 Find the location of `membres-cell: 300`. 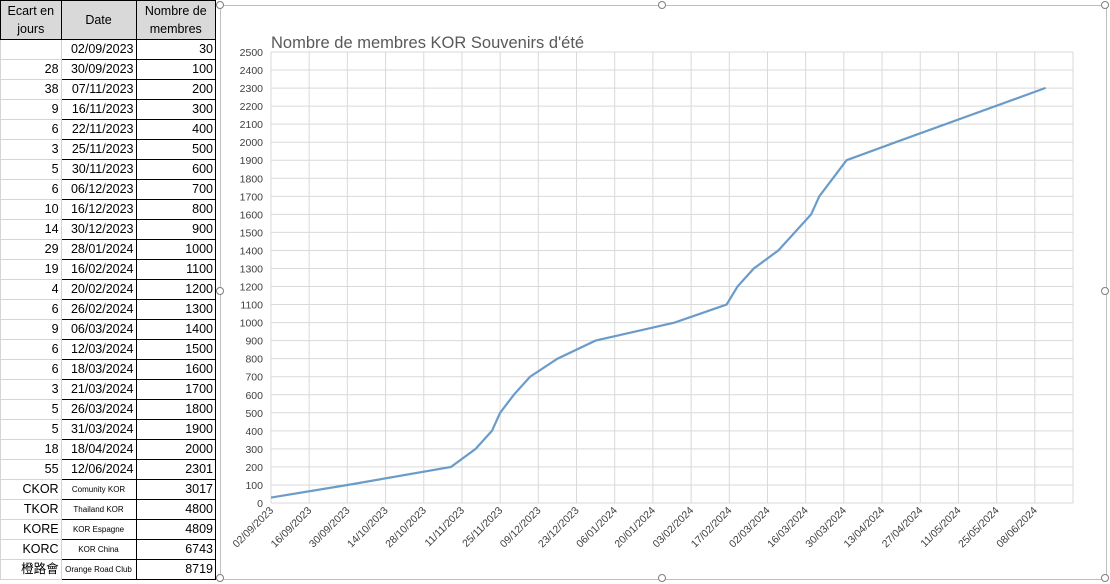

membres-cell: 300 is located at coordinates (175, 109).